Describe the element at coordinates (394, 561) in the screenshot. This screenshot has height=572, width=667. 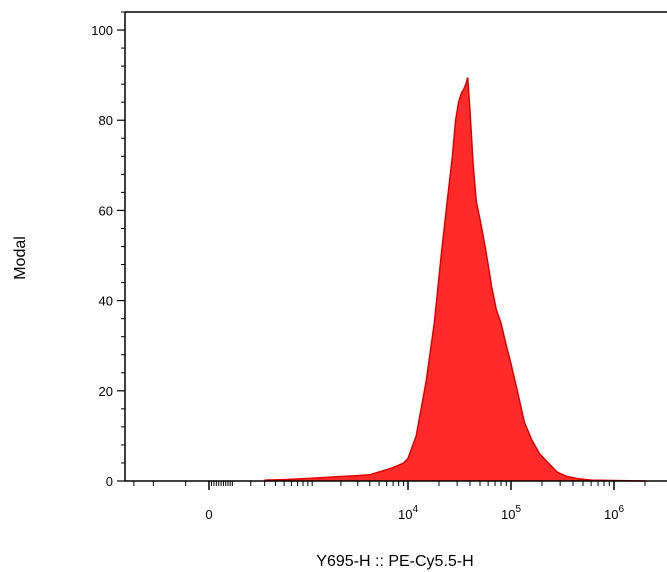
I see `x-axis-label: Y695-H :: PE-Cy5.5-H` at that location.